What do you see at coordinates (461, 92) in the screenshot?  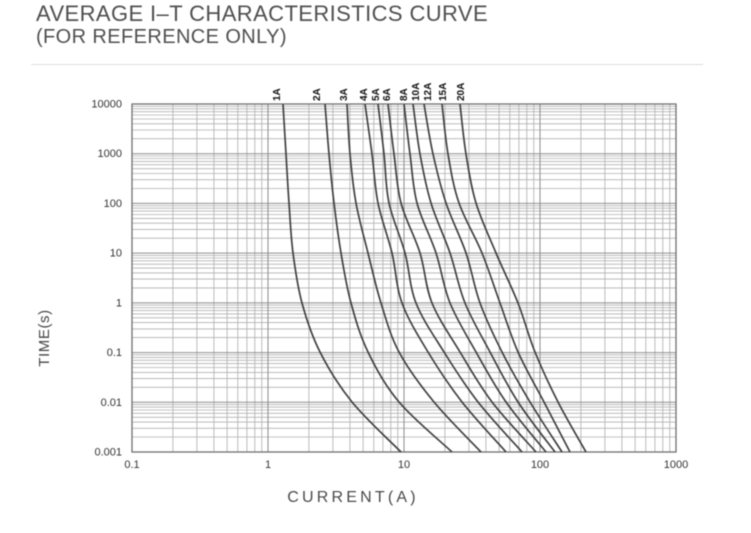 I see `svg-text: 20A` at bounding box center [461, 92].